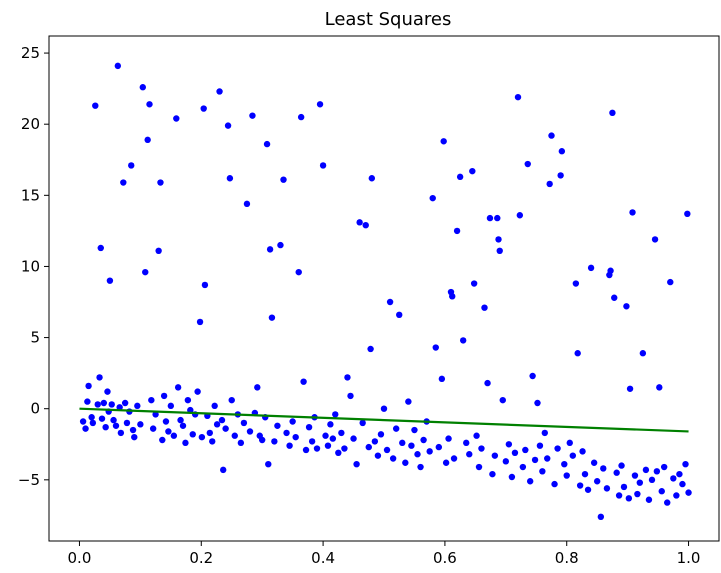 The height and width of the screenshot is (573, 721). What do you see at coordinates (384, 554) in the screenshot?
I see `x-axis: 0.0 0.2 0.4 0.6 0.8 1.0` at bounding box center [384, 554].